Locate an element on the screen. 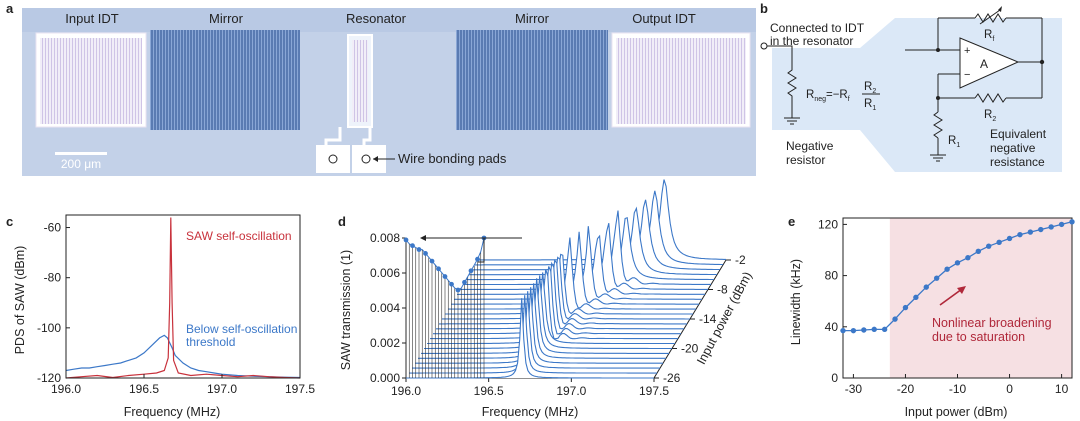 Image resolution: width=1080 pixels, height=421 pixels. scale-bar is located at coordinates (81, 153).